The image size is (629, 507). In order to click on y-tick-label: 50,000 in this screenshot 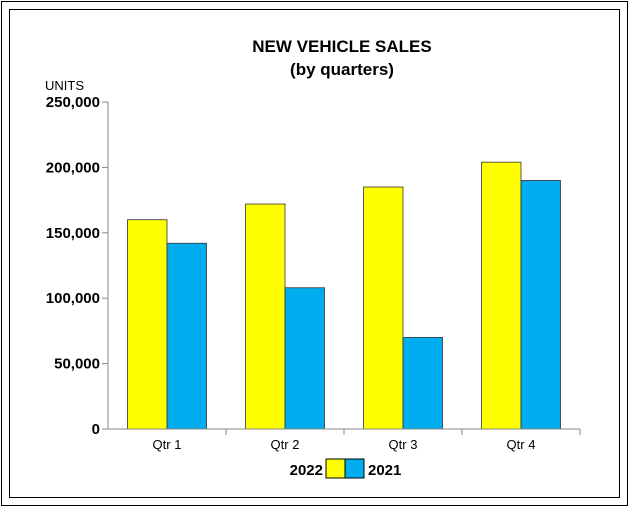, I will do `click(77, 364)`.